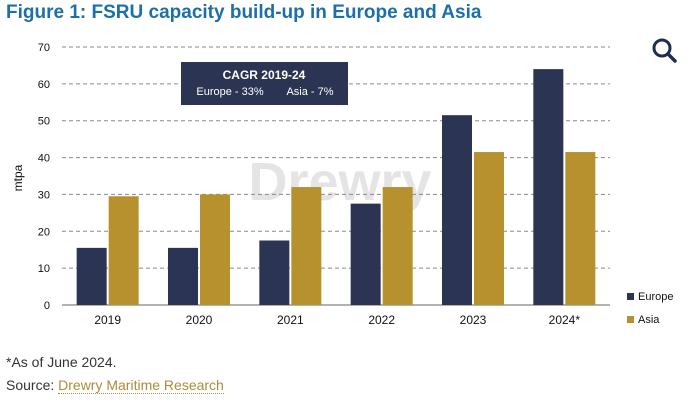 This screenshot has width=696, height=406. What do you see at coordinates (650, 308) in the screenshot?
I see `legend: Europe Asia` at bounding box center [650, 308].